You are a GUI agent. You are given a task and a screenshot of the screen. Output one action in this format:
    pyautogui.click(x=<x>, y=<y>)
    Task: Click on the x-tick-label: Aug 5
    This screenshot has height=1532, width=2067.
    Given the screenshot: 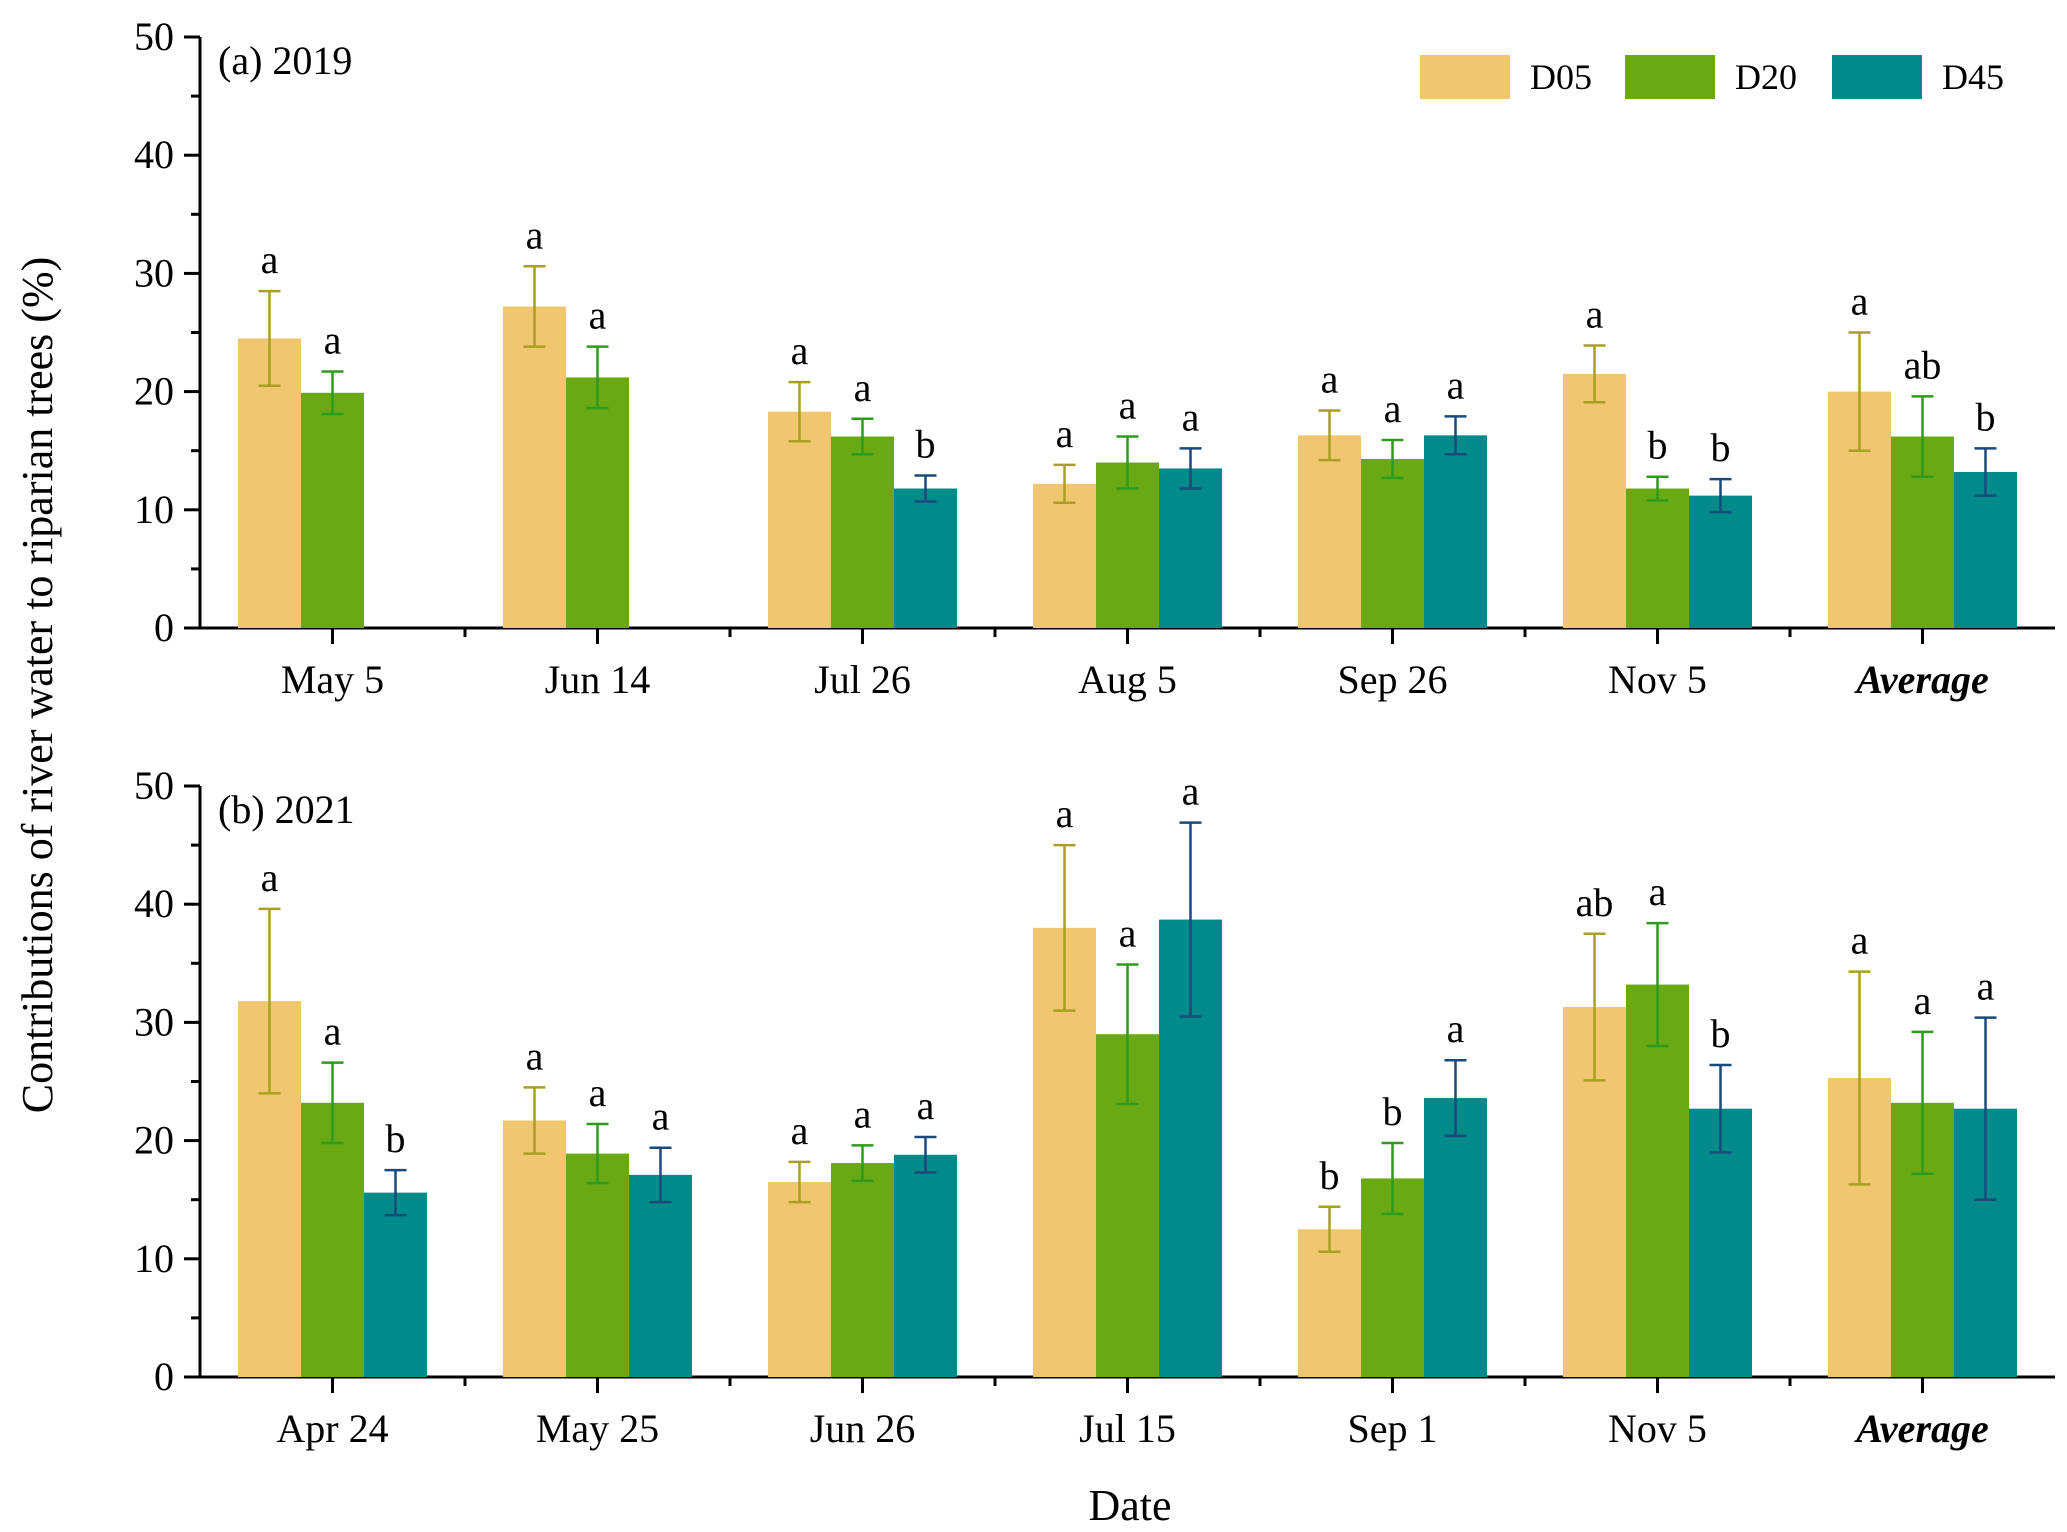 What is the action you would take?
    pyautogui.click(x=1127, y=679)
    